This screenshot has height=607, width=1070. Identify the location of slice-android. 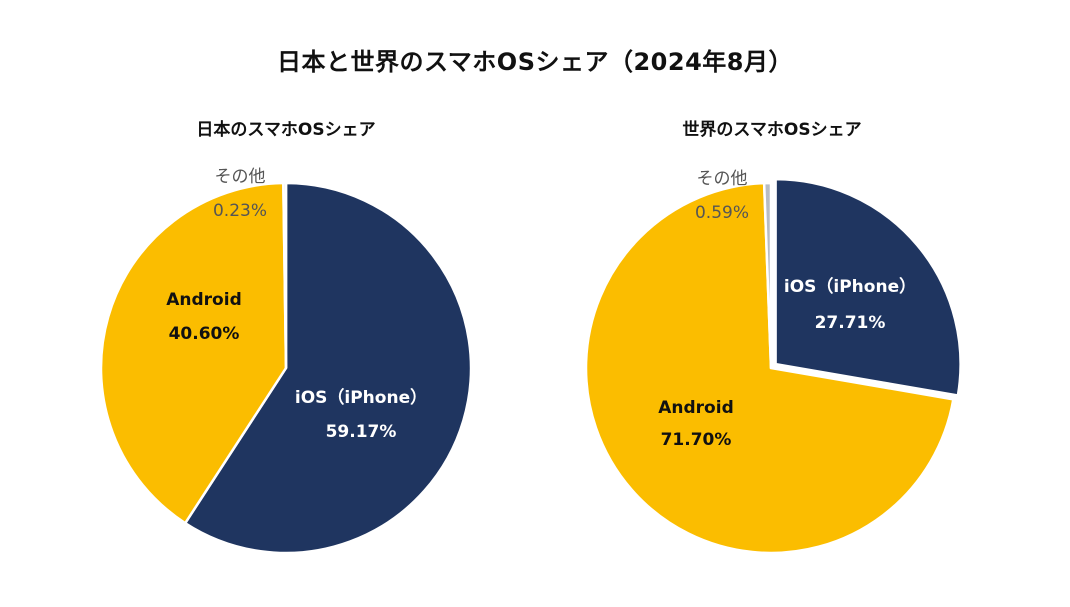
(193, 353).